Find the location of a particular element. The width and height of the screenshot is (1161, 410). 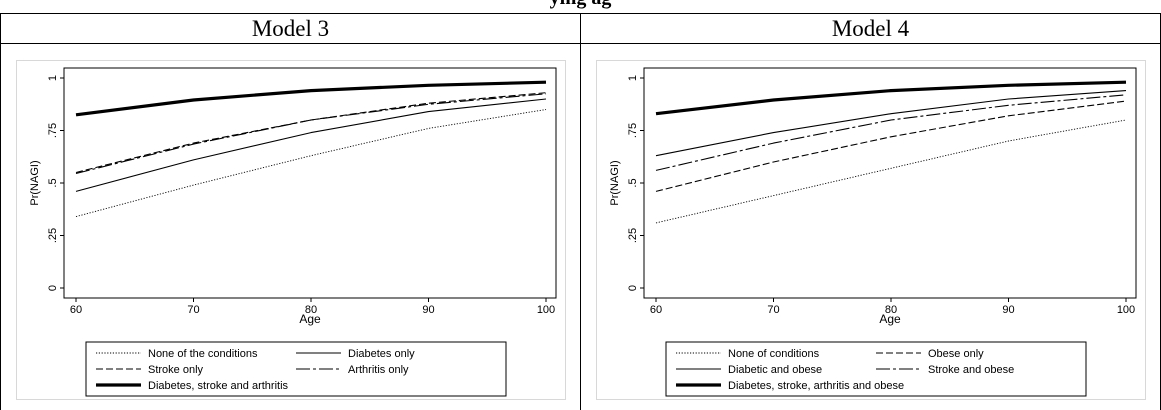

legend-label: Diabetic and obese is located at coordinates (775, 370).